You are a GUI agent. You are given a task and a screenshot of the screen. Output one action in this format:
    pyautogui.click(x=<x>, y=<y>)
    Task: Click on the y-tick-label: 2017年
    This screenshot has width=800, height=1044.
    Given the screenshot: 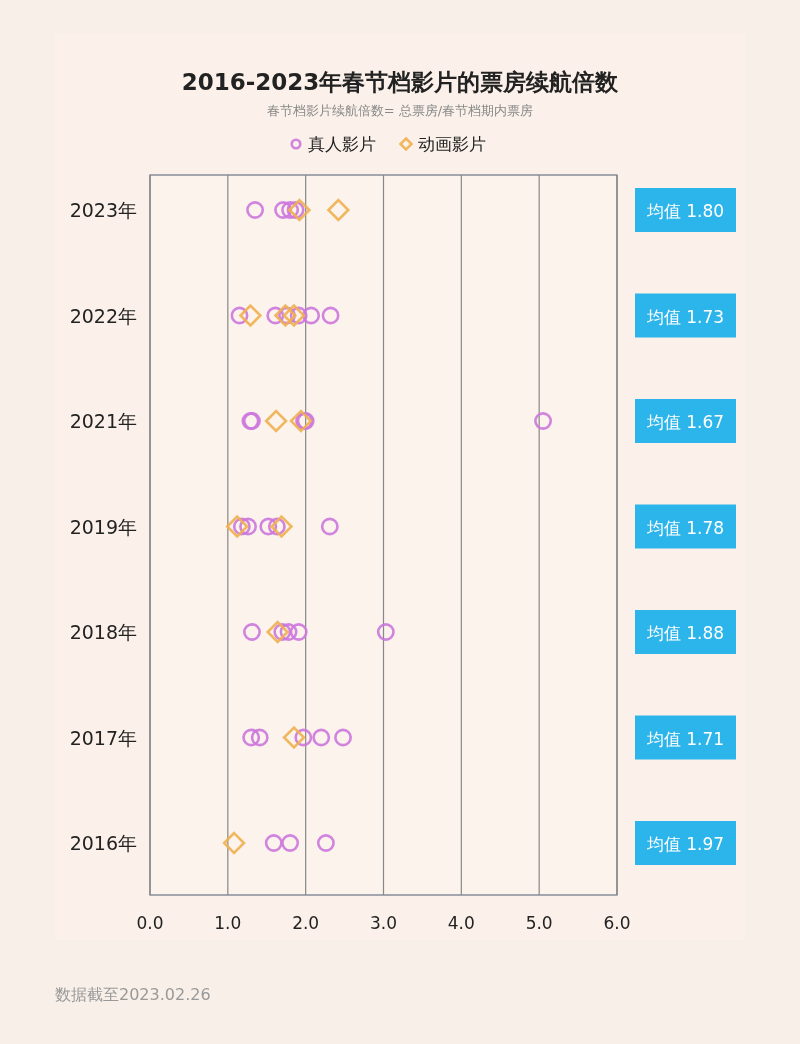 What is the action you would take?
    pyautogui.click(x=103, y=737)
    